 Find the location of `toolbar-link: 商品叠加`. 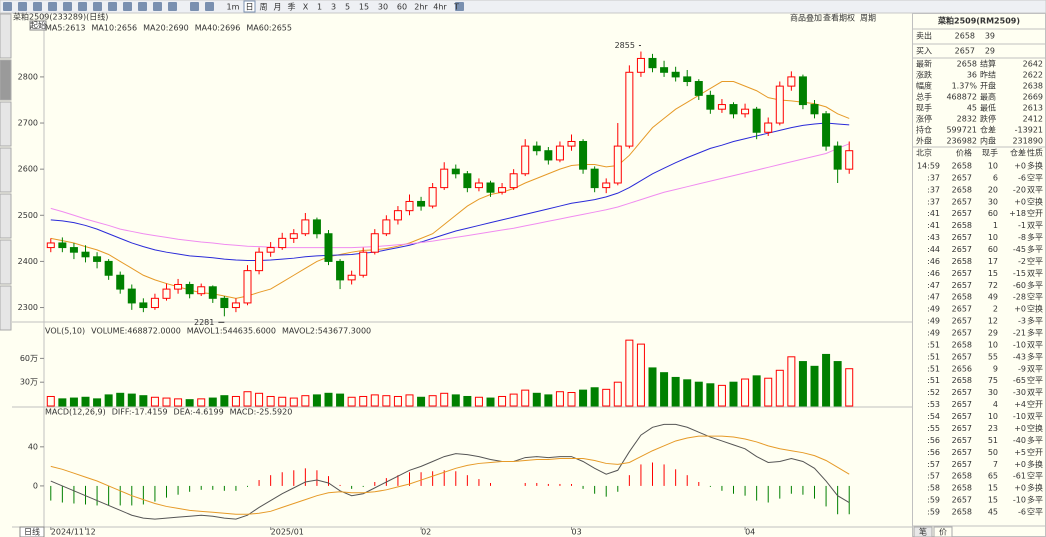

toolbar-link: 商品叠加 is located at coordinates (806, 18).